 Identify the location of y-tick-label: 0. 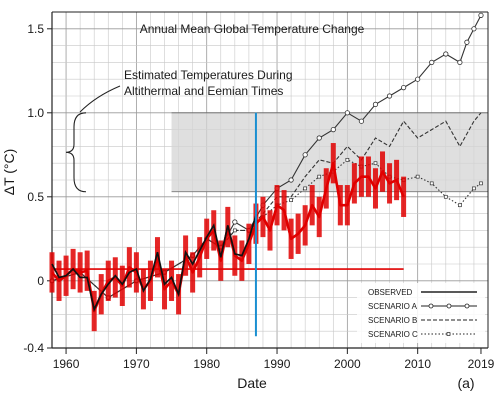
(40, 281).